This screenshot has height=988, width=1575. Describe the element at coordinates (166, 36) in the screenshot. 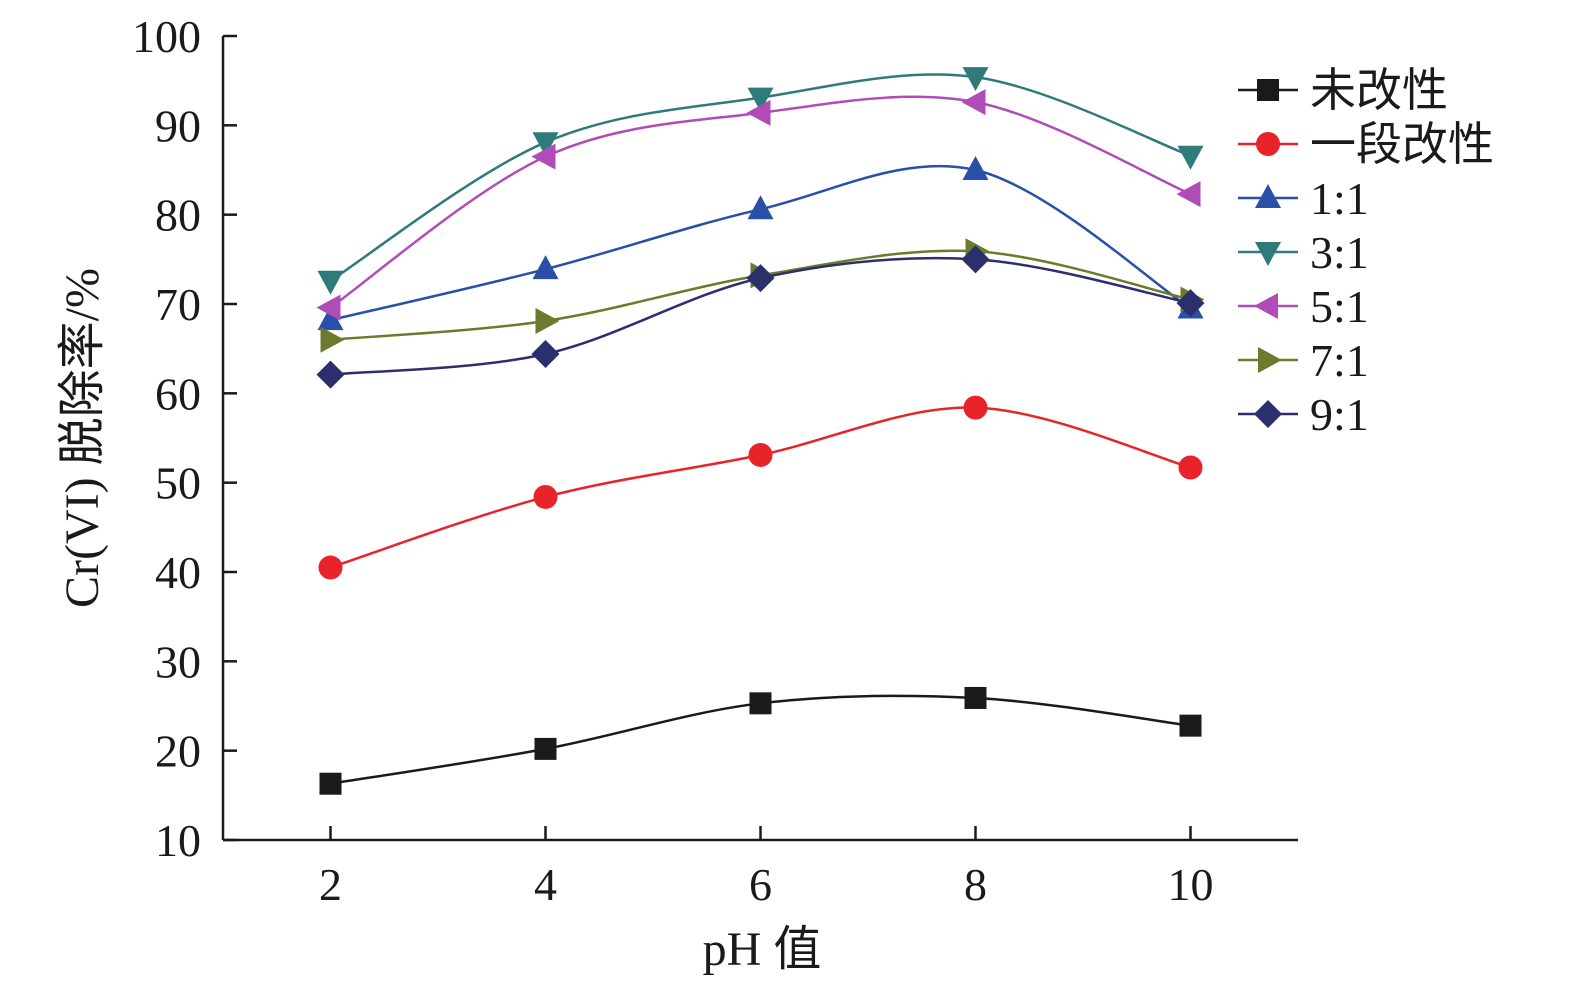

I see `y-tick-label: 100` at that location.